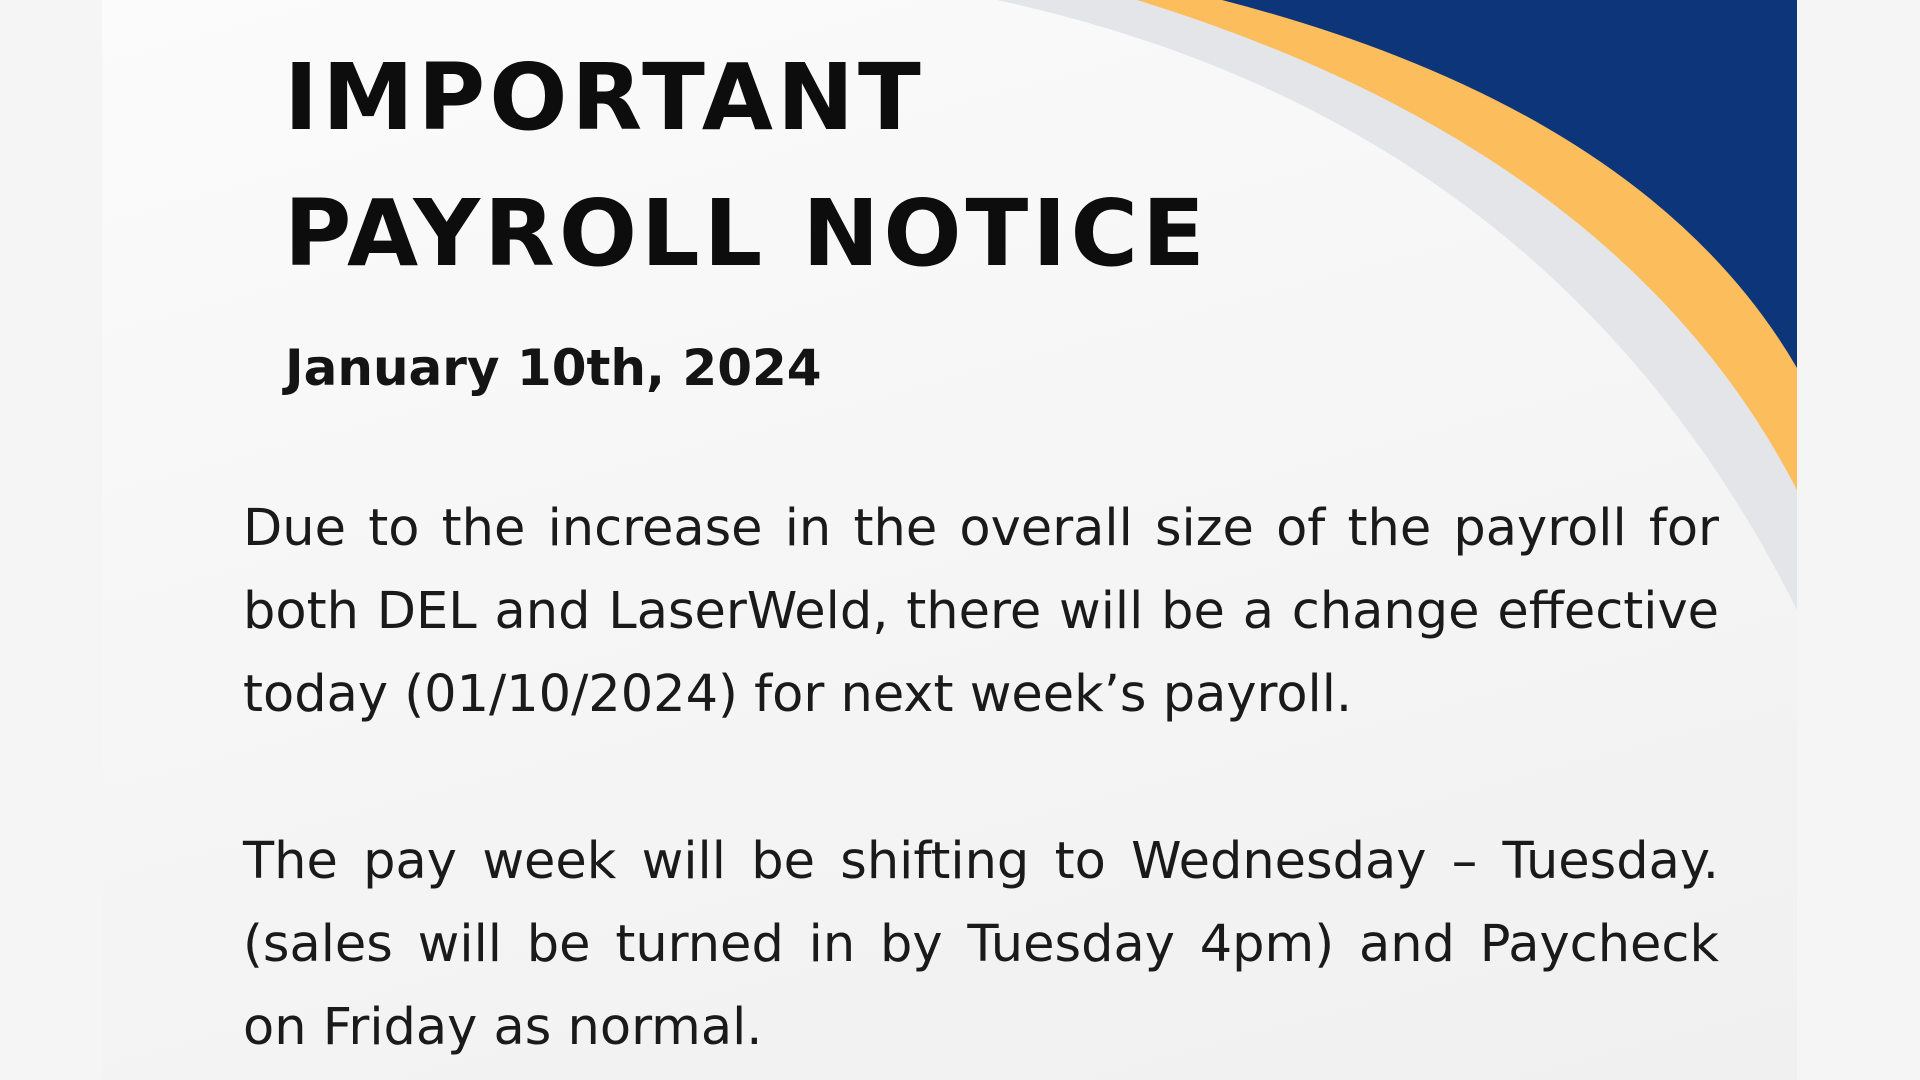 Image resolution: width=1920 pixels, height=1080 pixels. What do you see at coordinates (604, 97) in the screenshot?
I see `title-line-important: IMPORTANT` at bounding box center [604, 97].